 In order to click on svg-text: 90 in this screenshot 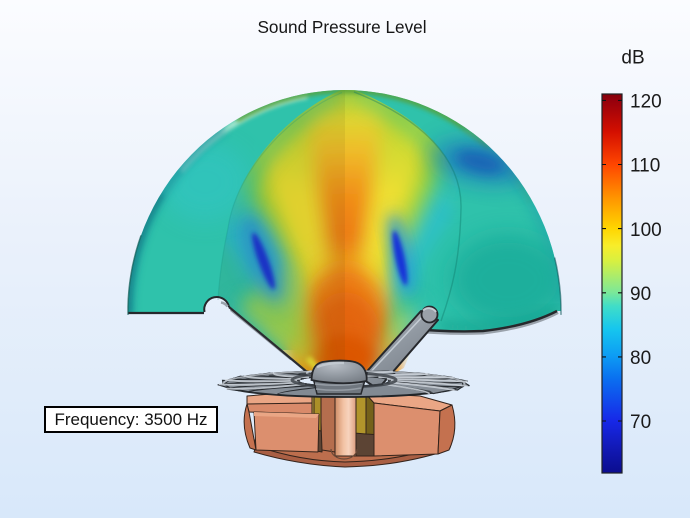, I will do `click(640, 294)`.